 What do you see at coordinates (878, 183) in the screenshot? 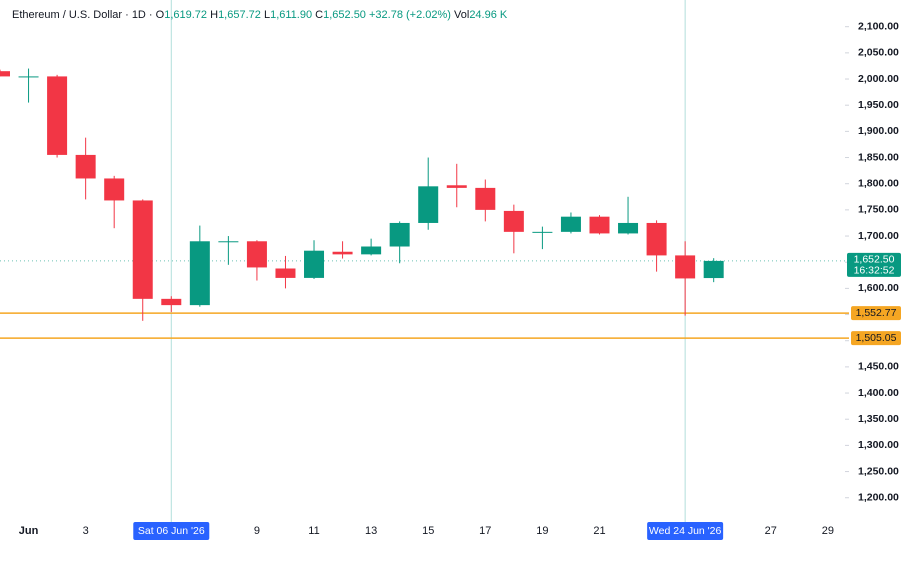
I see `y-tick-label: 1,800.00` at bounding box center [878, 183].